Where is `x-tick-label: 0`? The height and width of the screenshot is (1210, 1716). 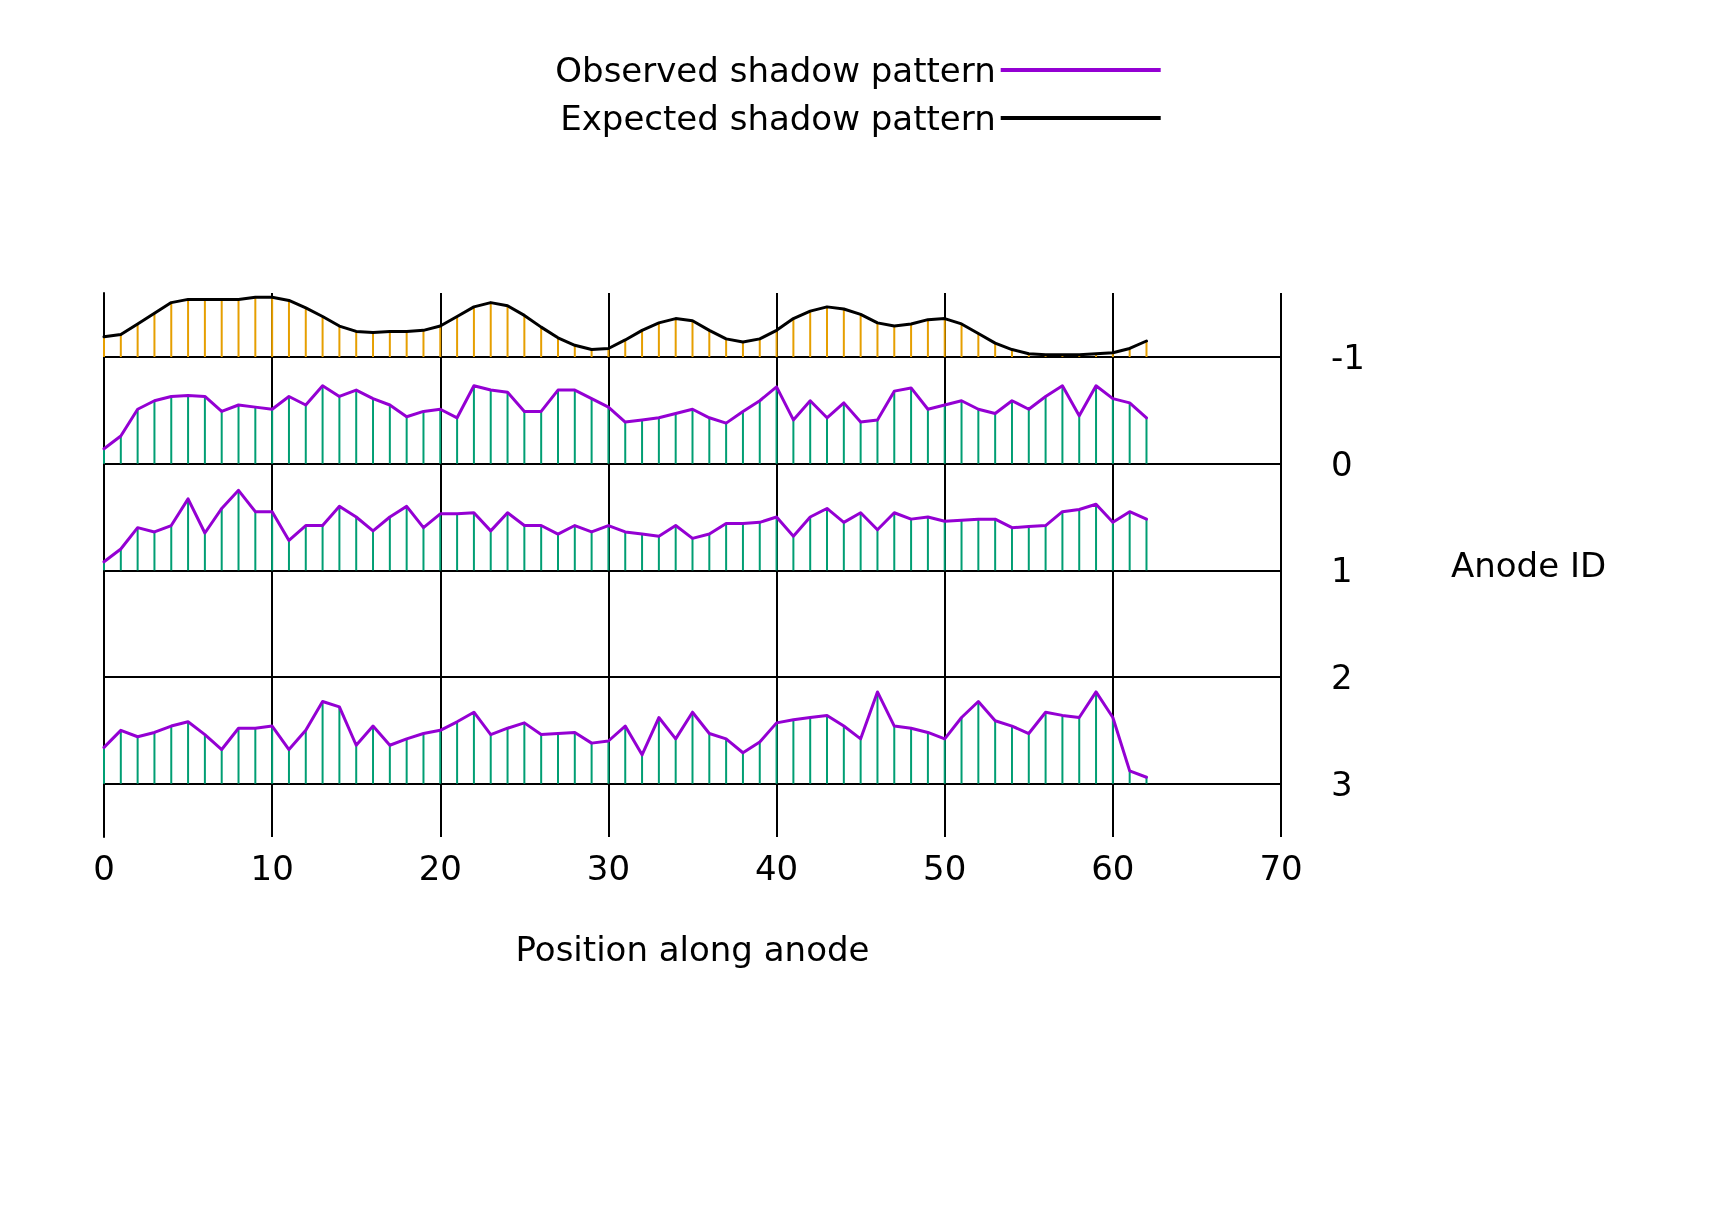 x-tick-label: 0 is located at coordinates (104, 868).